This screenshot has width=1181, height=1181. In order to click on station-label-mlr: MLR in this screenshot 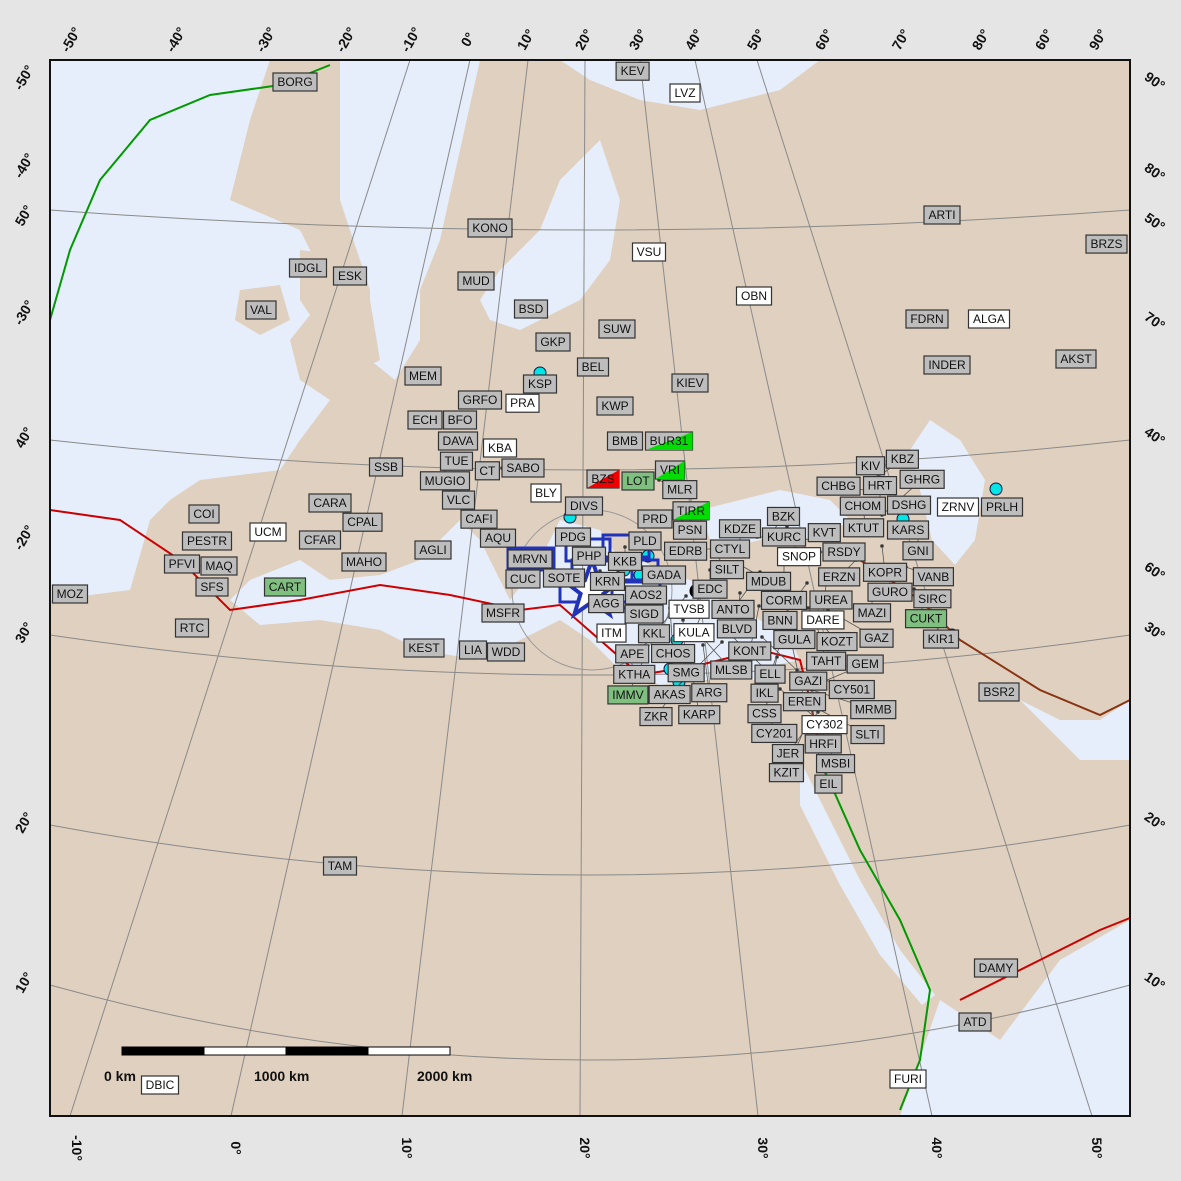, I will do `click(680, 490)`.